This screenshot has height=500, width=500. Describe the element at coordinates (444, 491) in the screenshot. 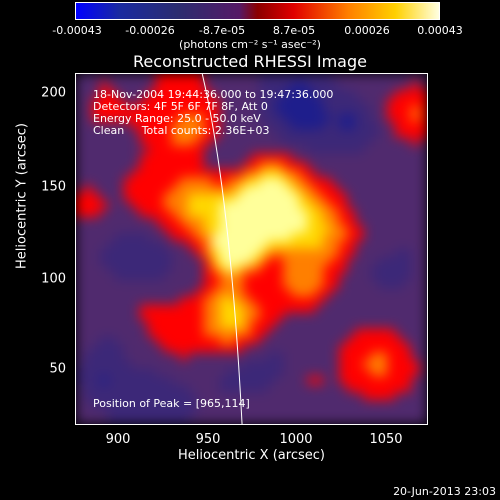

I see `timestamp: 20-Jun-2013 23:03` at that location.